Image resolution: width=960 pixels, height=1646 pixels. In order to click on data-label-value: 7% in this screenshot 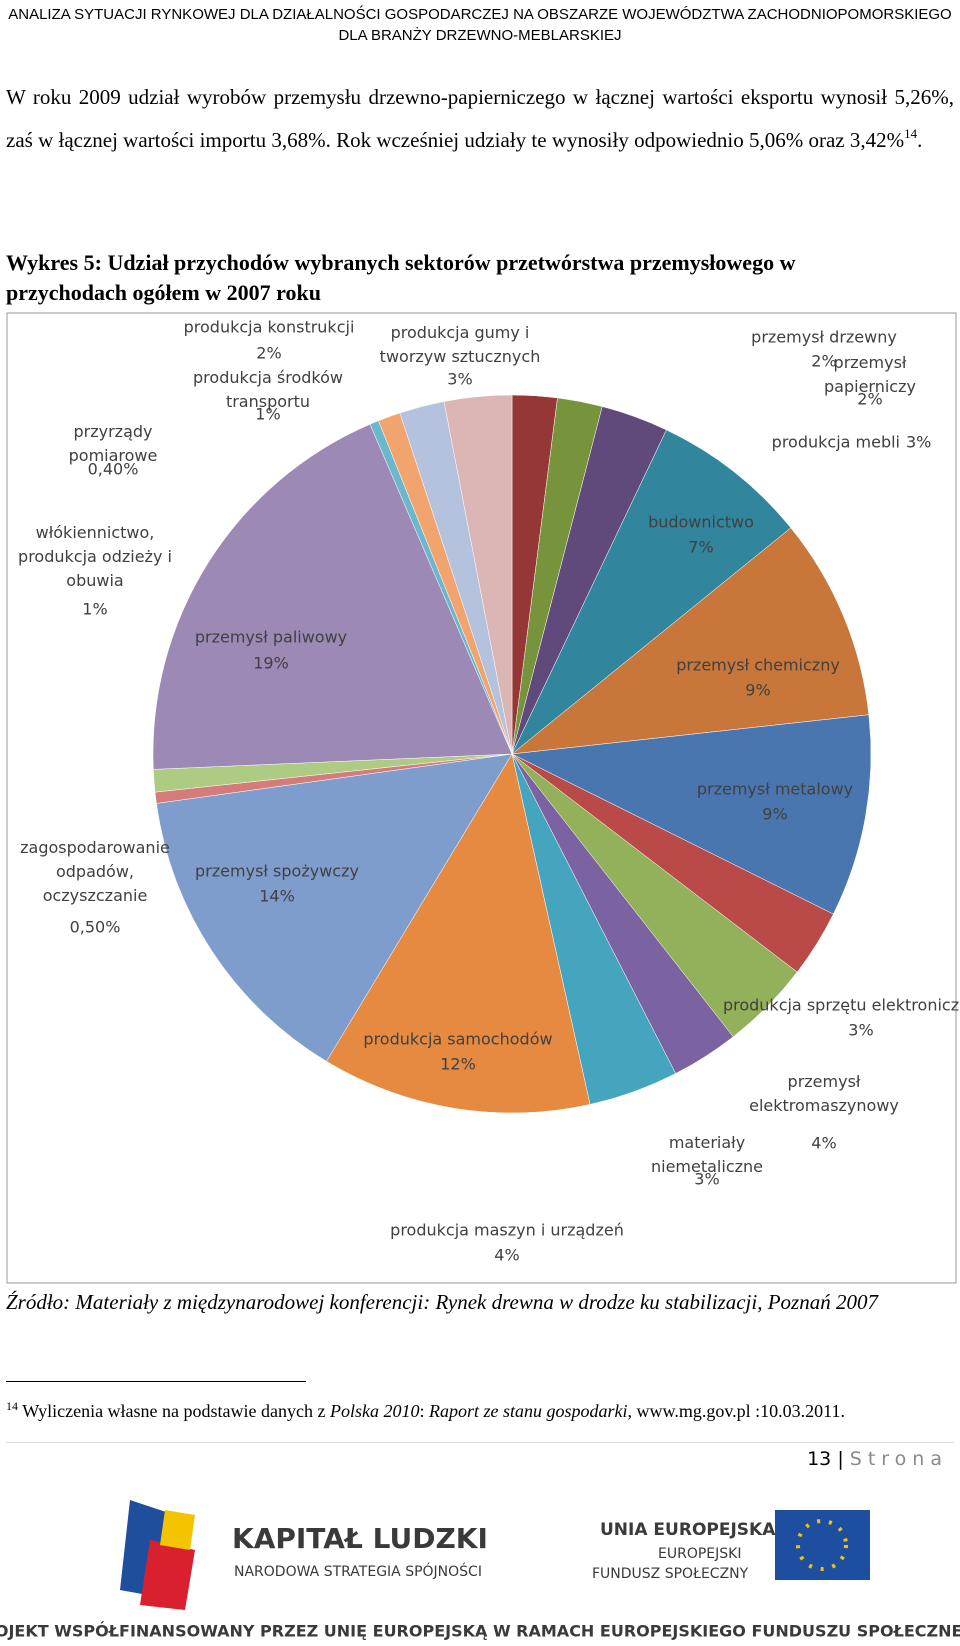, I will do `click(700, 547)`.